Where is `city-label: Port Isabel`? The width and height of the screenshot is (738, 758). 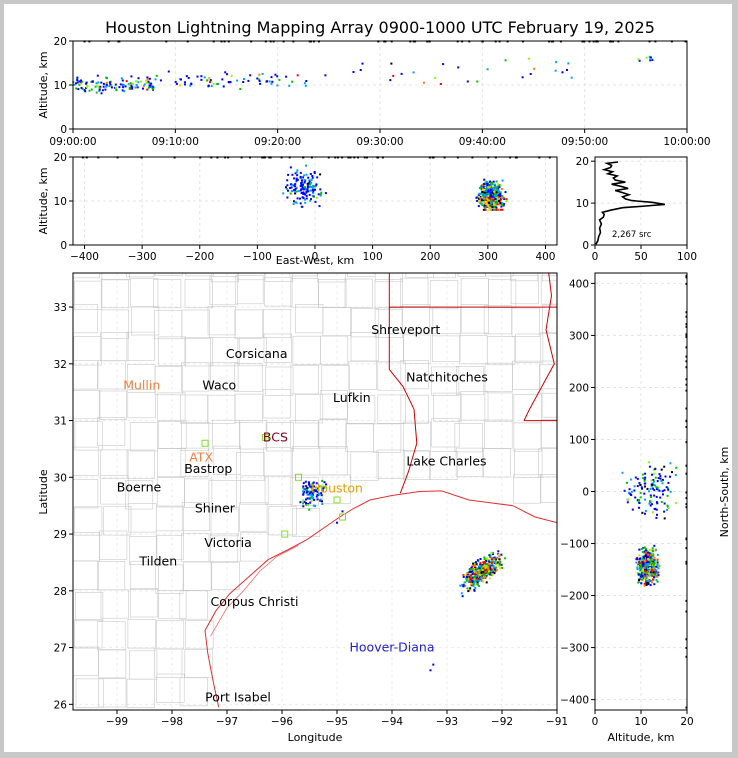 city-label: Port Isabel is located at coordinates (238, 697).